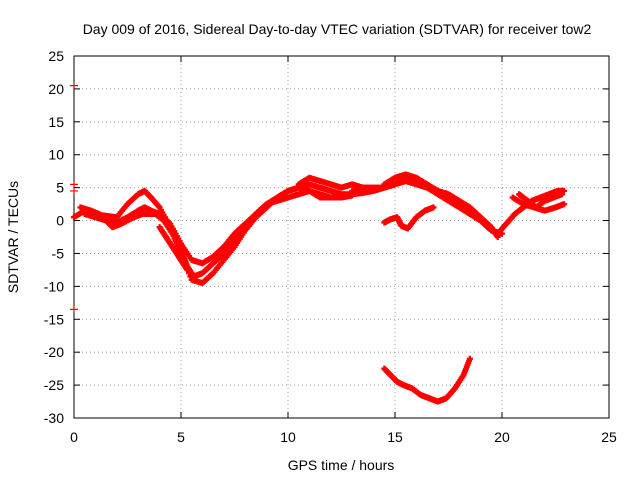 The width and height of the screenshot is (640, 480). What do you see at coordinates (341, 465) in the screenshot?
I see `x-axis-label: GPS time / hours` at bounding box center [341, 465].